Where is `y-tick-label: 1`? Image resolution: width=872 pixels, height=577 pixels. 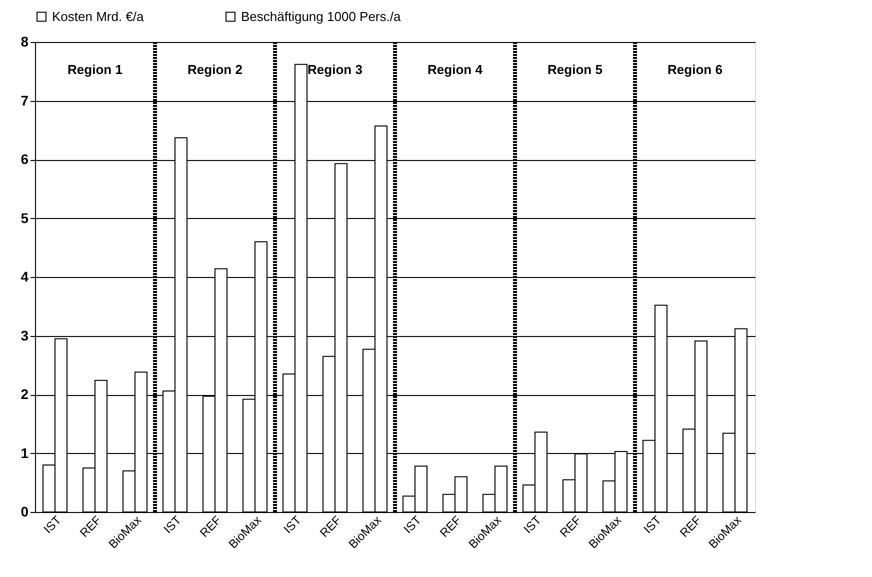 y-tick-label: 1 is located at coordinates (24, 452).